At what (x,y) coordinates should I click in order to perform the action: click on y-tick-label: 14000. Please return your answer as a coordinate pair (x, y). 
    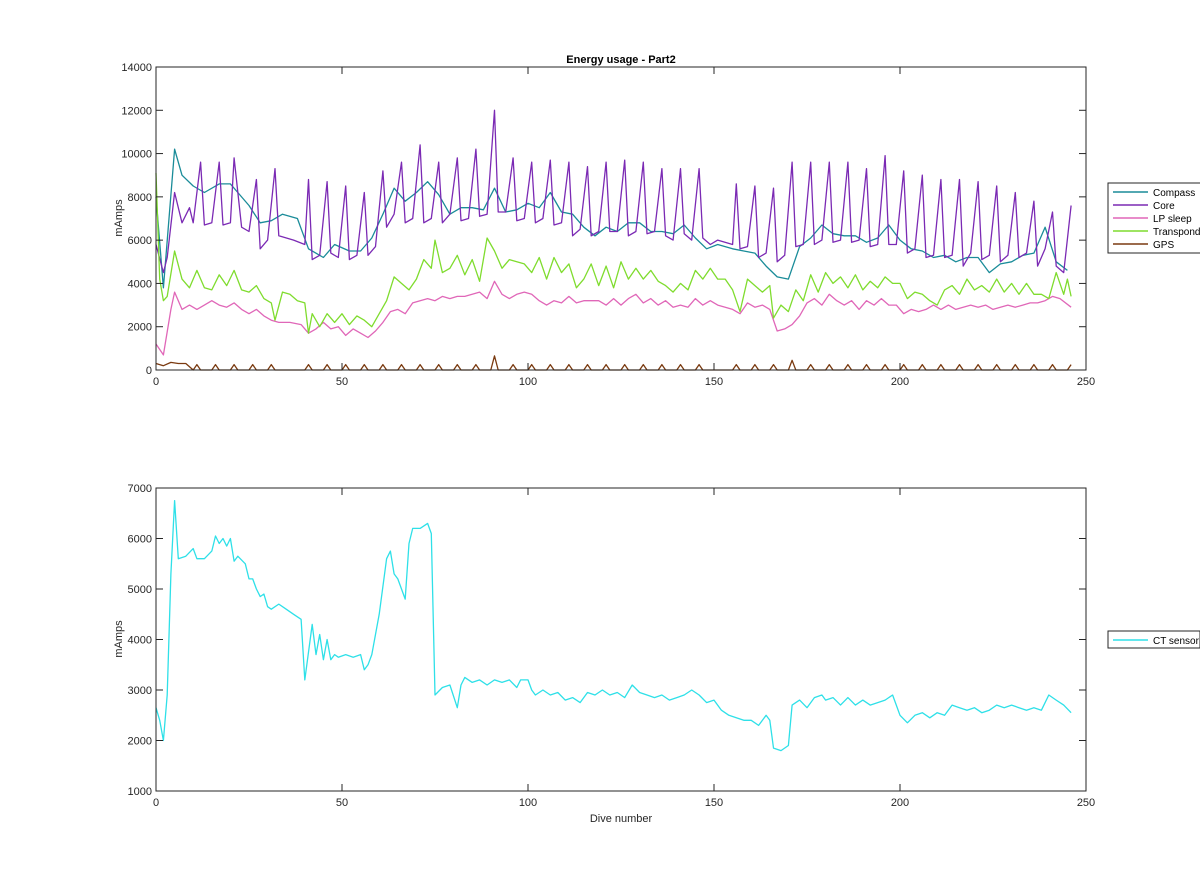
    Looking at the image, I should click on (136, 68).